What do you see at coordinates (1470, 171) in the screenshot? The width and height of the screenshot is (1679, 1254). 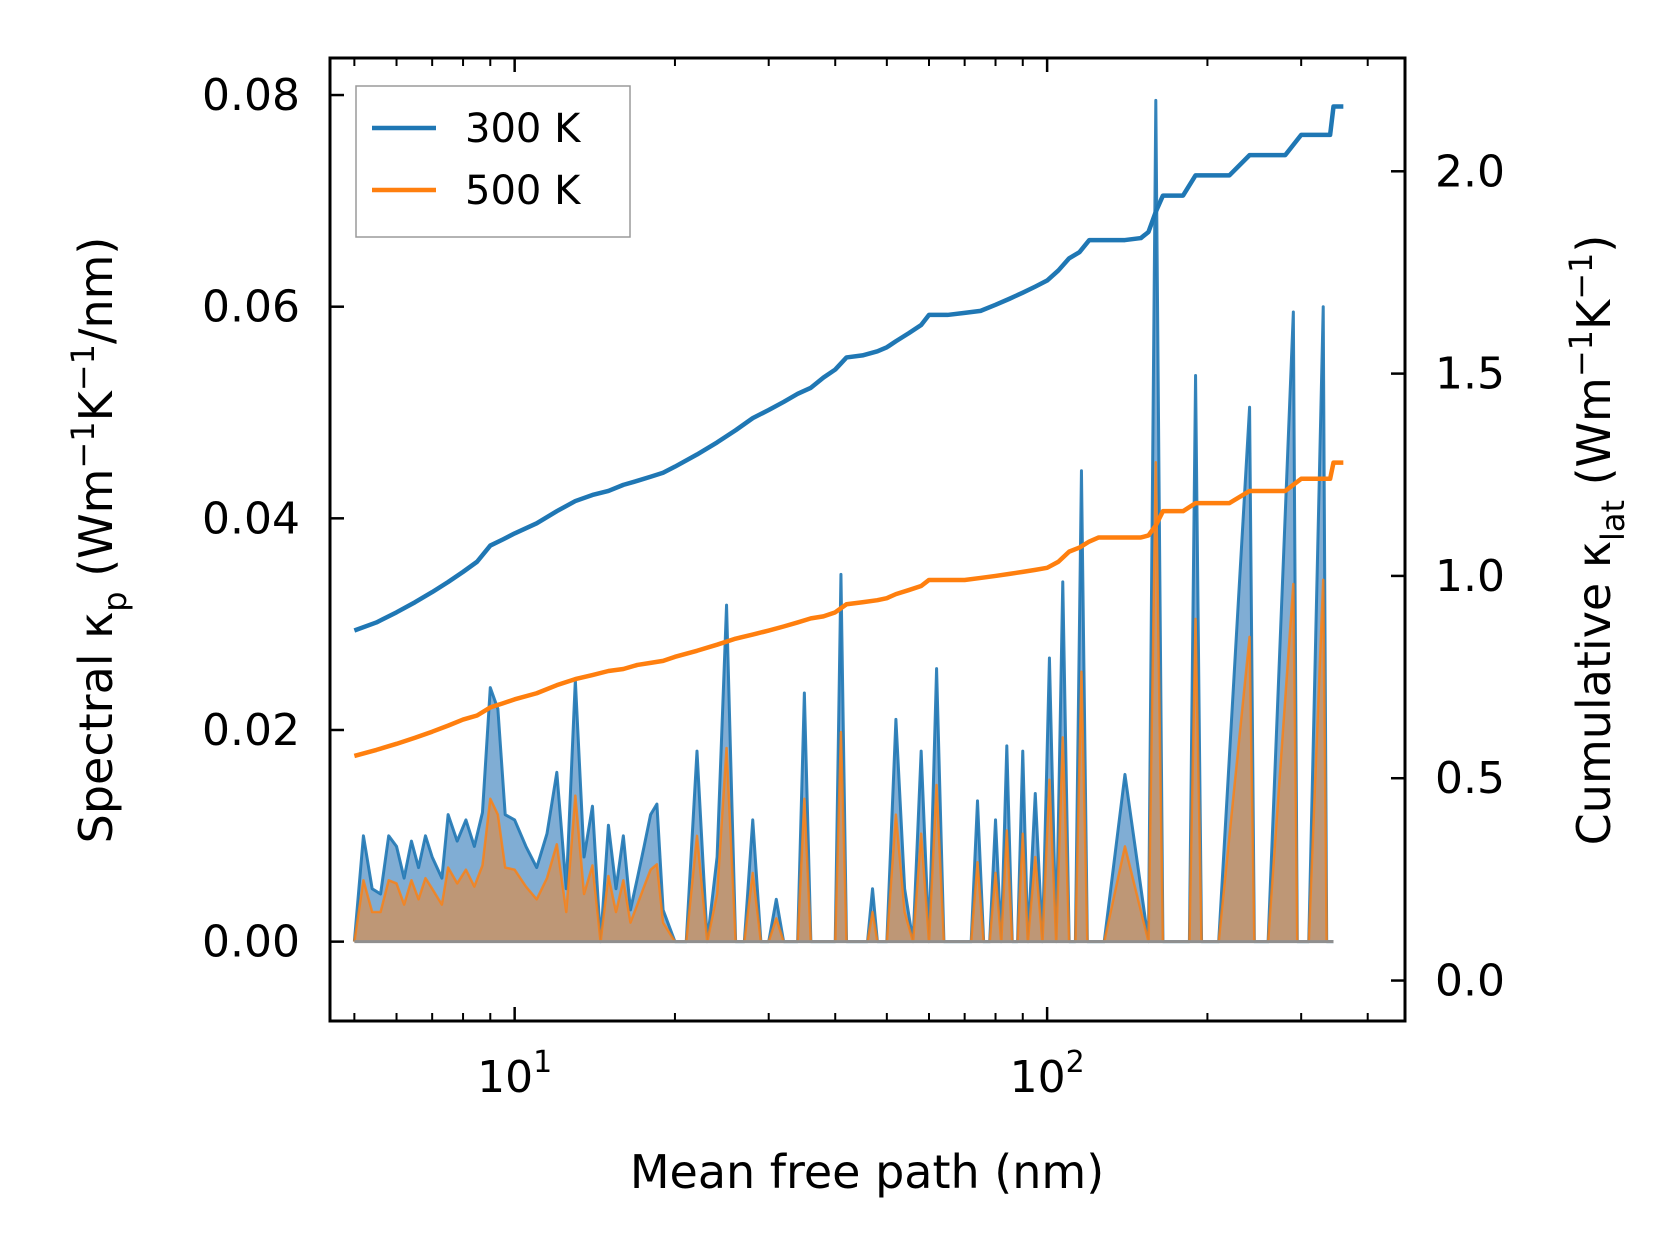 I see `right-y-tick-label: 2.0` at bounding box center [1470, 171].